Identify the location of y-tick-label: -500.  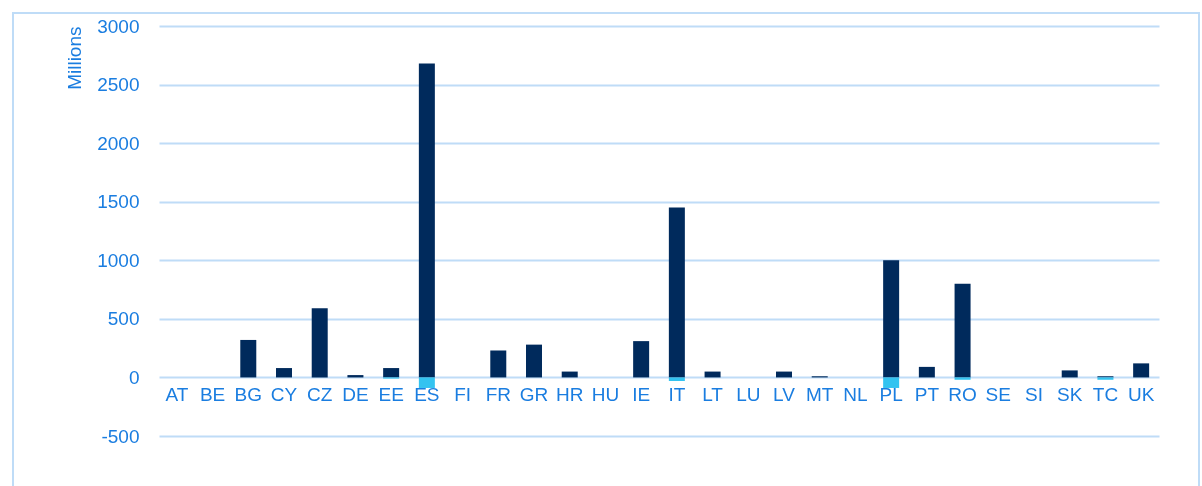
(120, 436).